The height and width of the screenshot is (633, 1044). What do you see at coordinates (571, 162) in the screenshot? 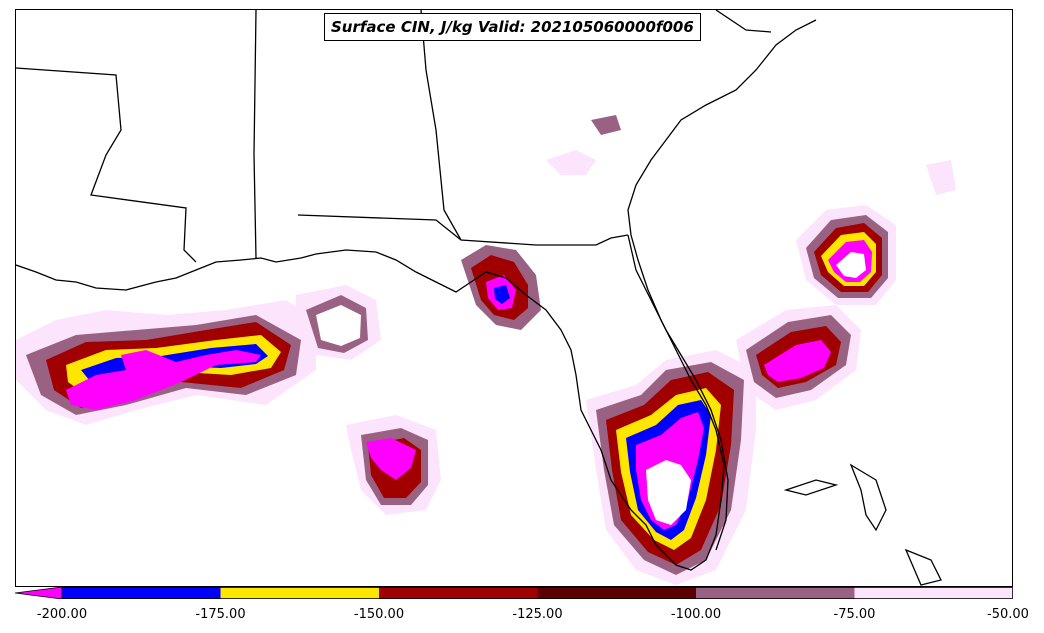
I see `cin-region-ga-patch` at bounding box center [571, 162].